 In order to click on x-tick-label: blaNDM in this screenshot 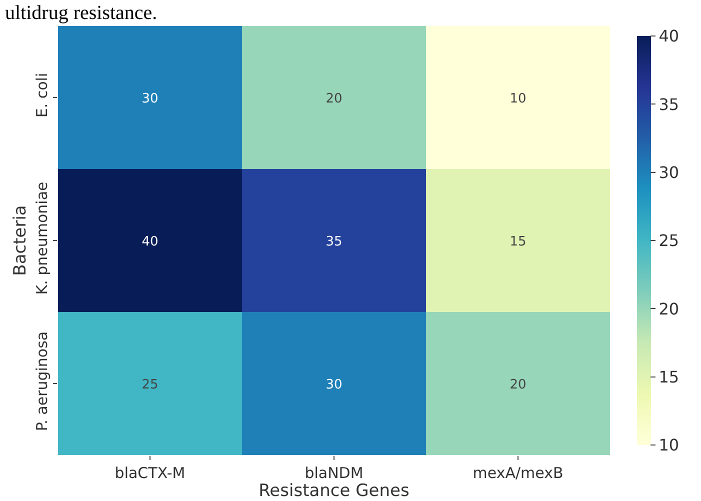, I will do `click(334, 473)`.